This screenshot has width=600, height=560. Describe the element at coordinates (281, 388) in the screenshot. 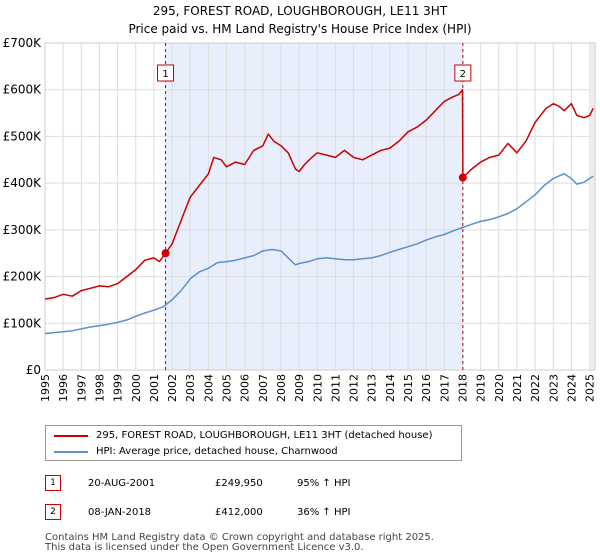

I see `x-tick-label: 2008` at that location.